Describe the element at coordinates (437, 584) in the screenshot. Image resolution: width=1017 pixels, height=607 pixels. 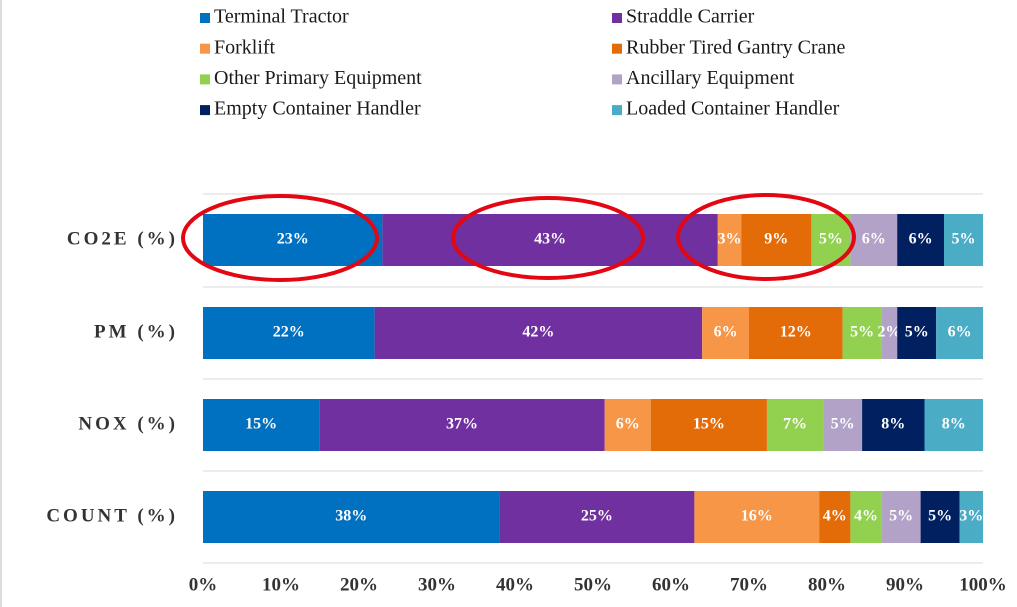
I see `x-tick-label: 30%` at that location.